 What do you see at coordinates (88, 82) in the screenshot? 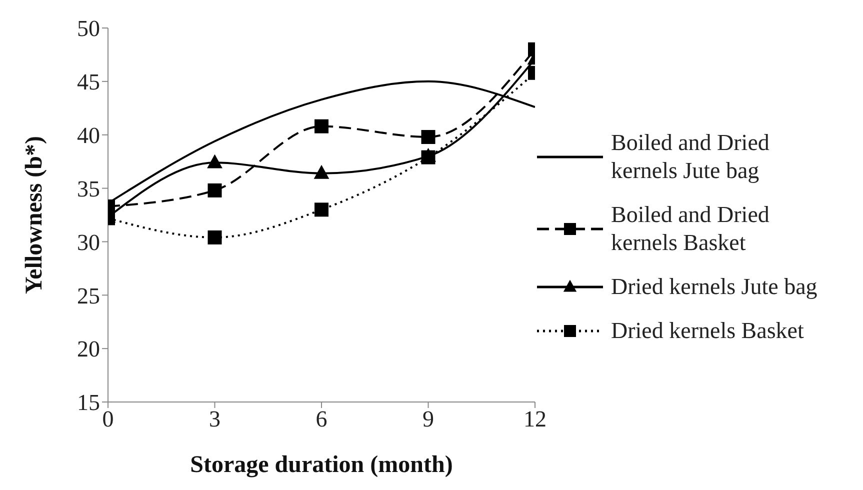
I see `y-tick-label: 45` at bounding box center [88, 82].